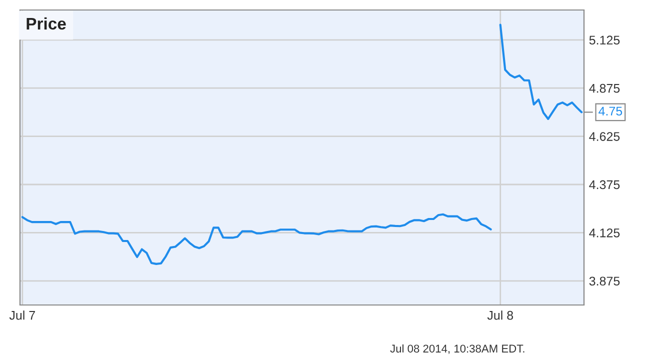  Describe the element at coordinates (46, 23) in the screenshot. I see `chart-title: Price` at that location.